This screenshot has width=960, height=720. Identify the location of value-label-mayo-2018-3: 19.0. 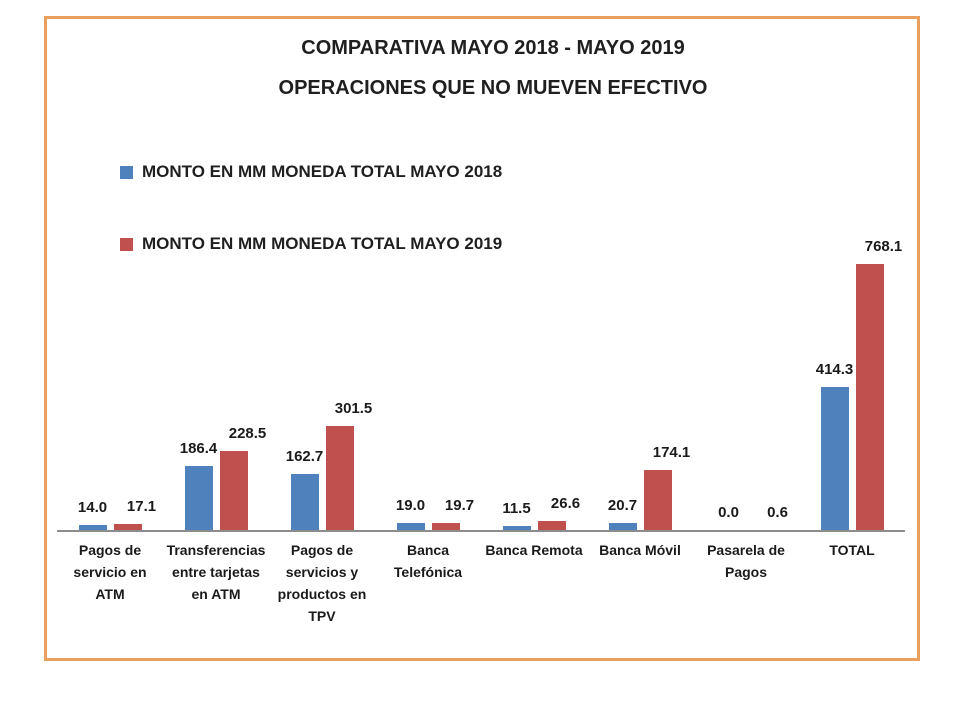
(410, 505).